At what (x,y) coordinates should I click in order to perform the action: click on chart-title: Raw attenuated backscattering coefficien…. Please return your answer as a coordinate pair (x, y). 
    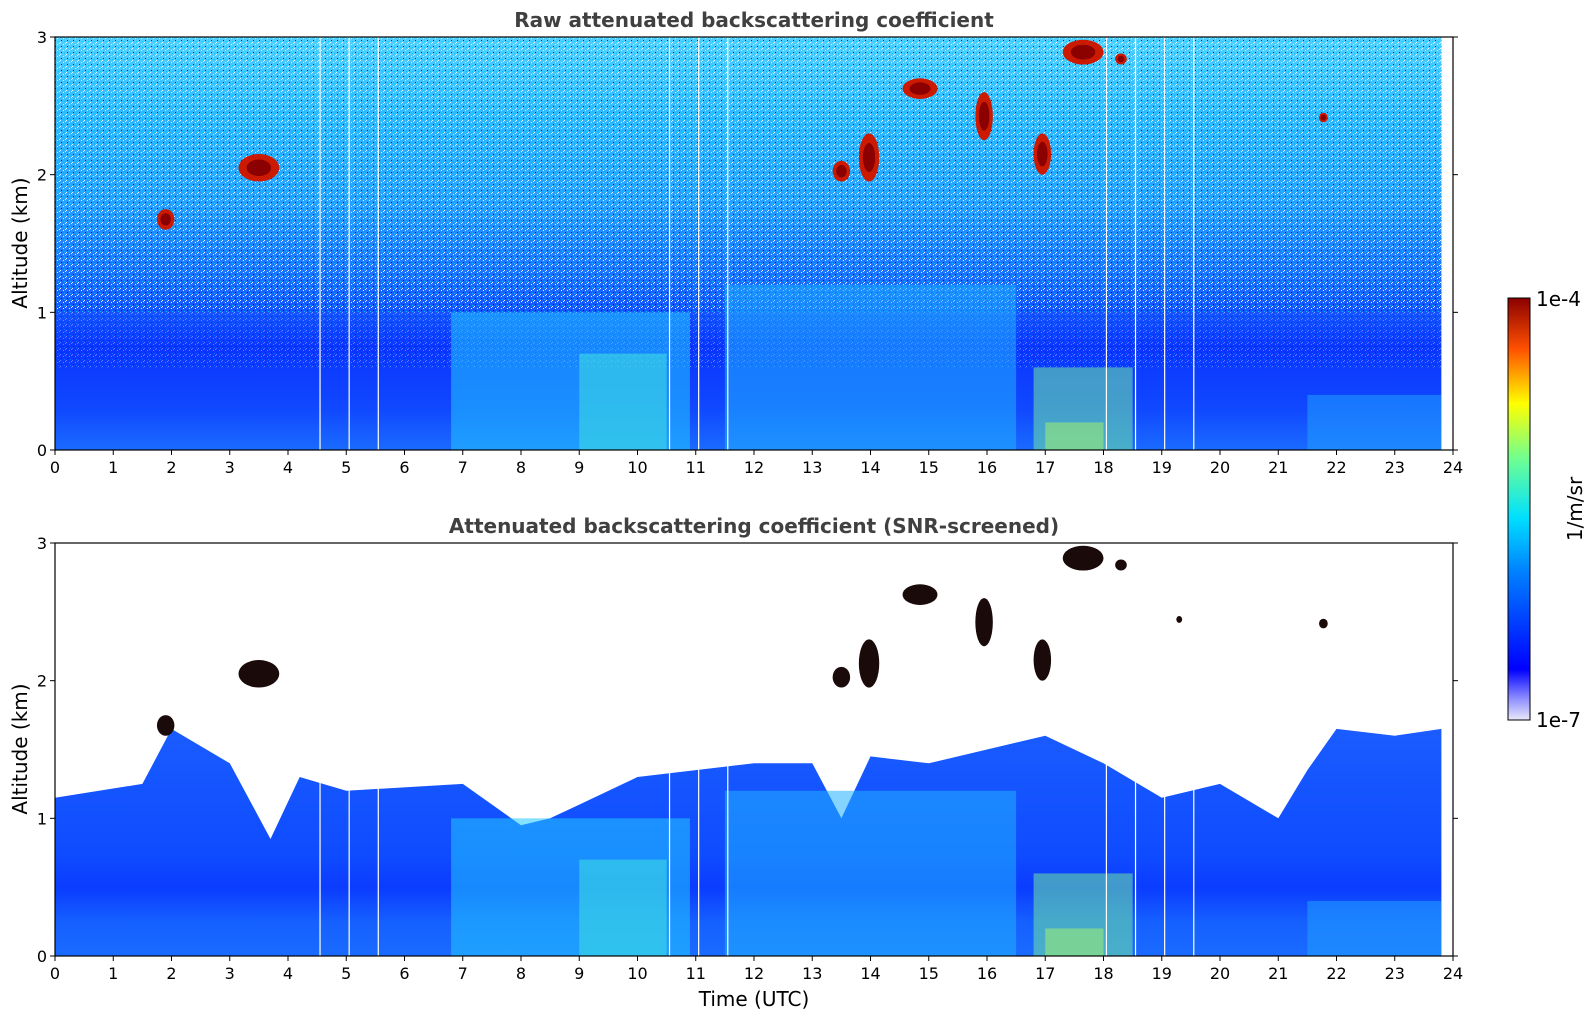
    Looking at the image, I should click on (754, 20).